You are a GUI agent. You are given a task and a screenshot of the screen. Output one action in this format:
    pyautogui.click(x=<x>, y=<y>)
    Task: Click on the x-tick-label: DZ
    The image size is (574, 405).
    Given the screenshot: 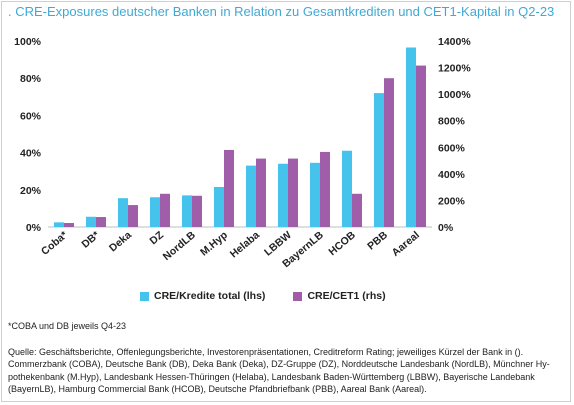 What is the action you would take?
    pyautogui.click(x=156, y=238)
    